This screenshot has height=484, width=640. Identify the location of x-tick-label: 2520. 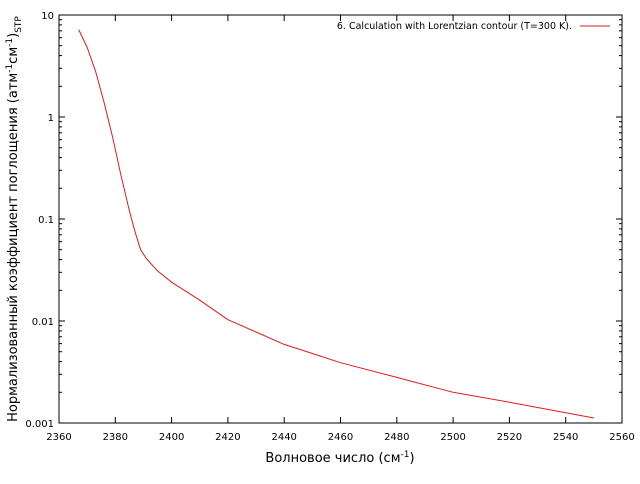
(509, 437).